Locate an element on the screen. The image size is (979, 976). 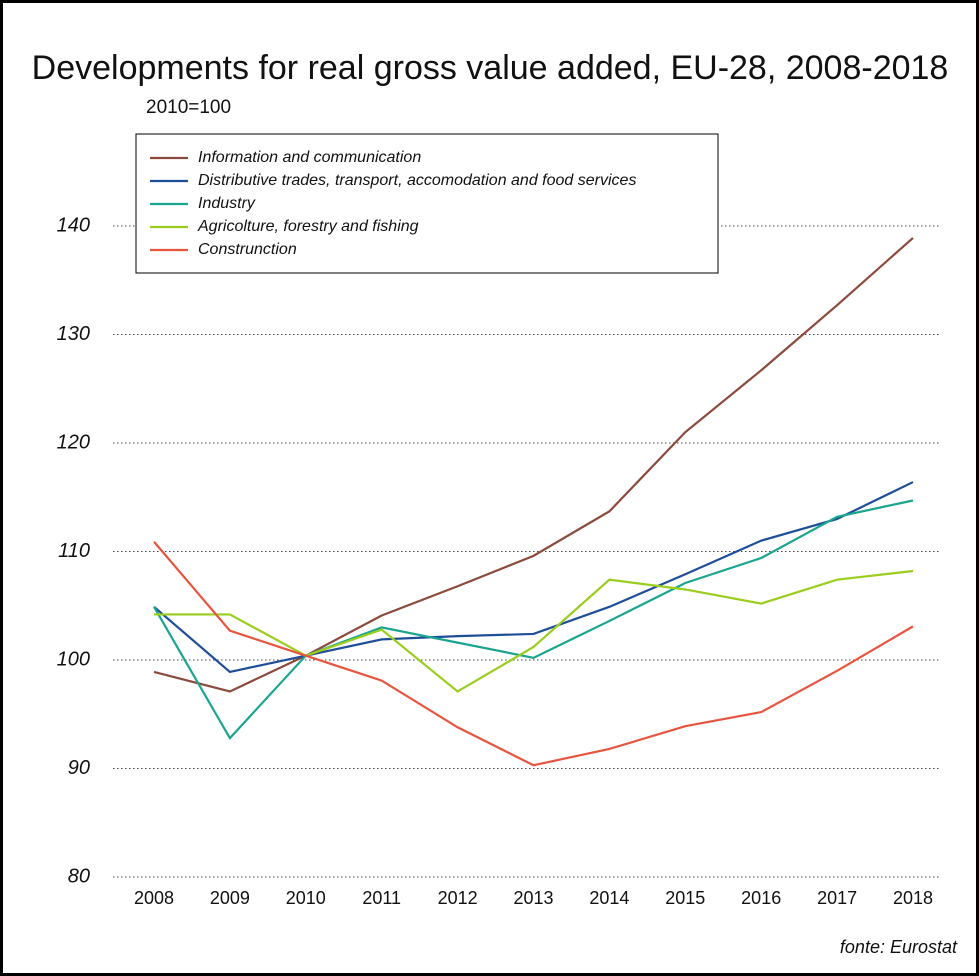
chart-subtitle: 2010=100 is located at coordinates (188, 107).